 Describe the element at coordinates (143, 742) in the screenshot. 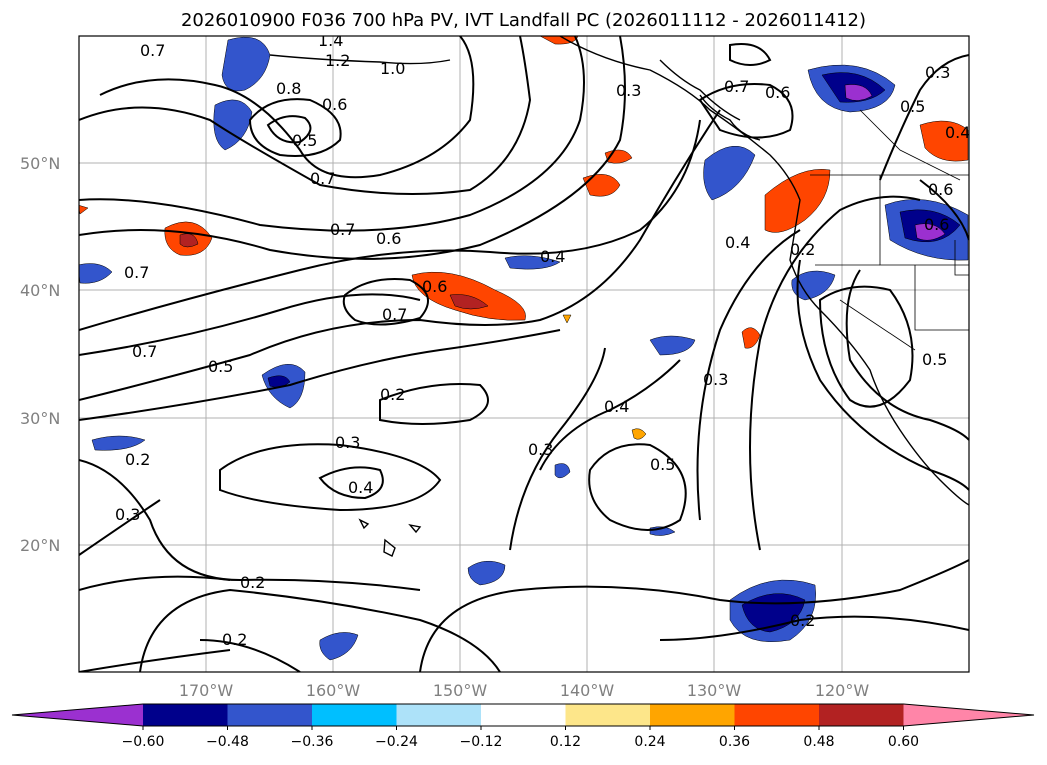

I see `colorbar-tick-label: −0.60` at that location.